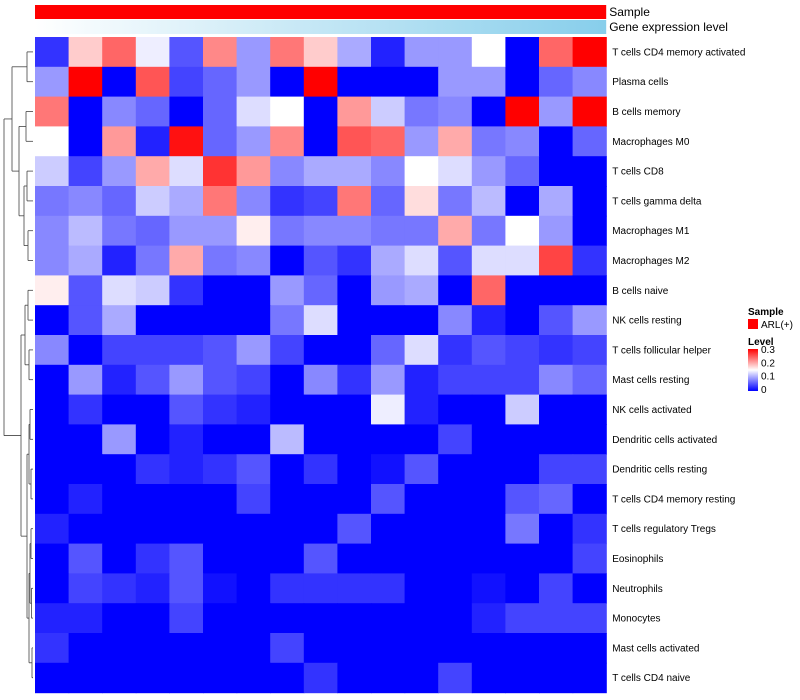 The image size is (800, 700). Describe the element at coordinates (668, 27) in the screenshot. I see `gene-expression-annotation-label: Gene expression level` at that location.